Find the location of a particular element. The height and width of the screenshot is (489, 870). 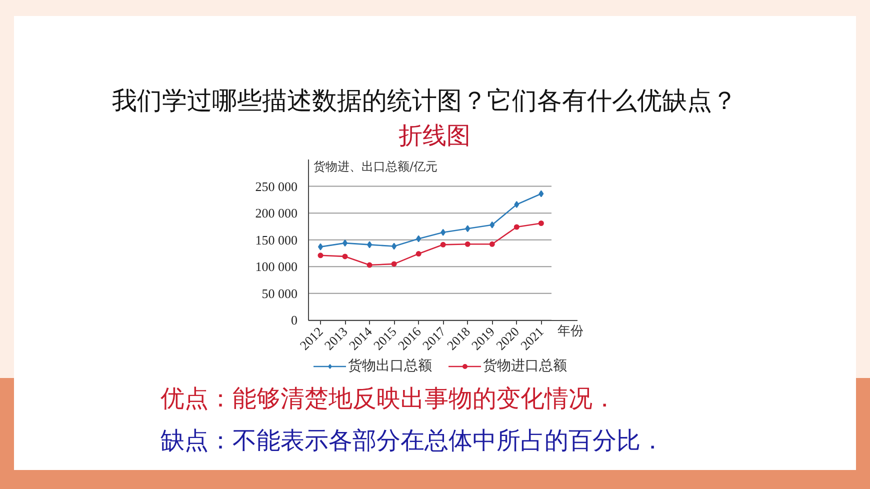

y-tick-label: 50 000 is located at coordinates (280, 293).